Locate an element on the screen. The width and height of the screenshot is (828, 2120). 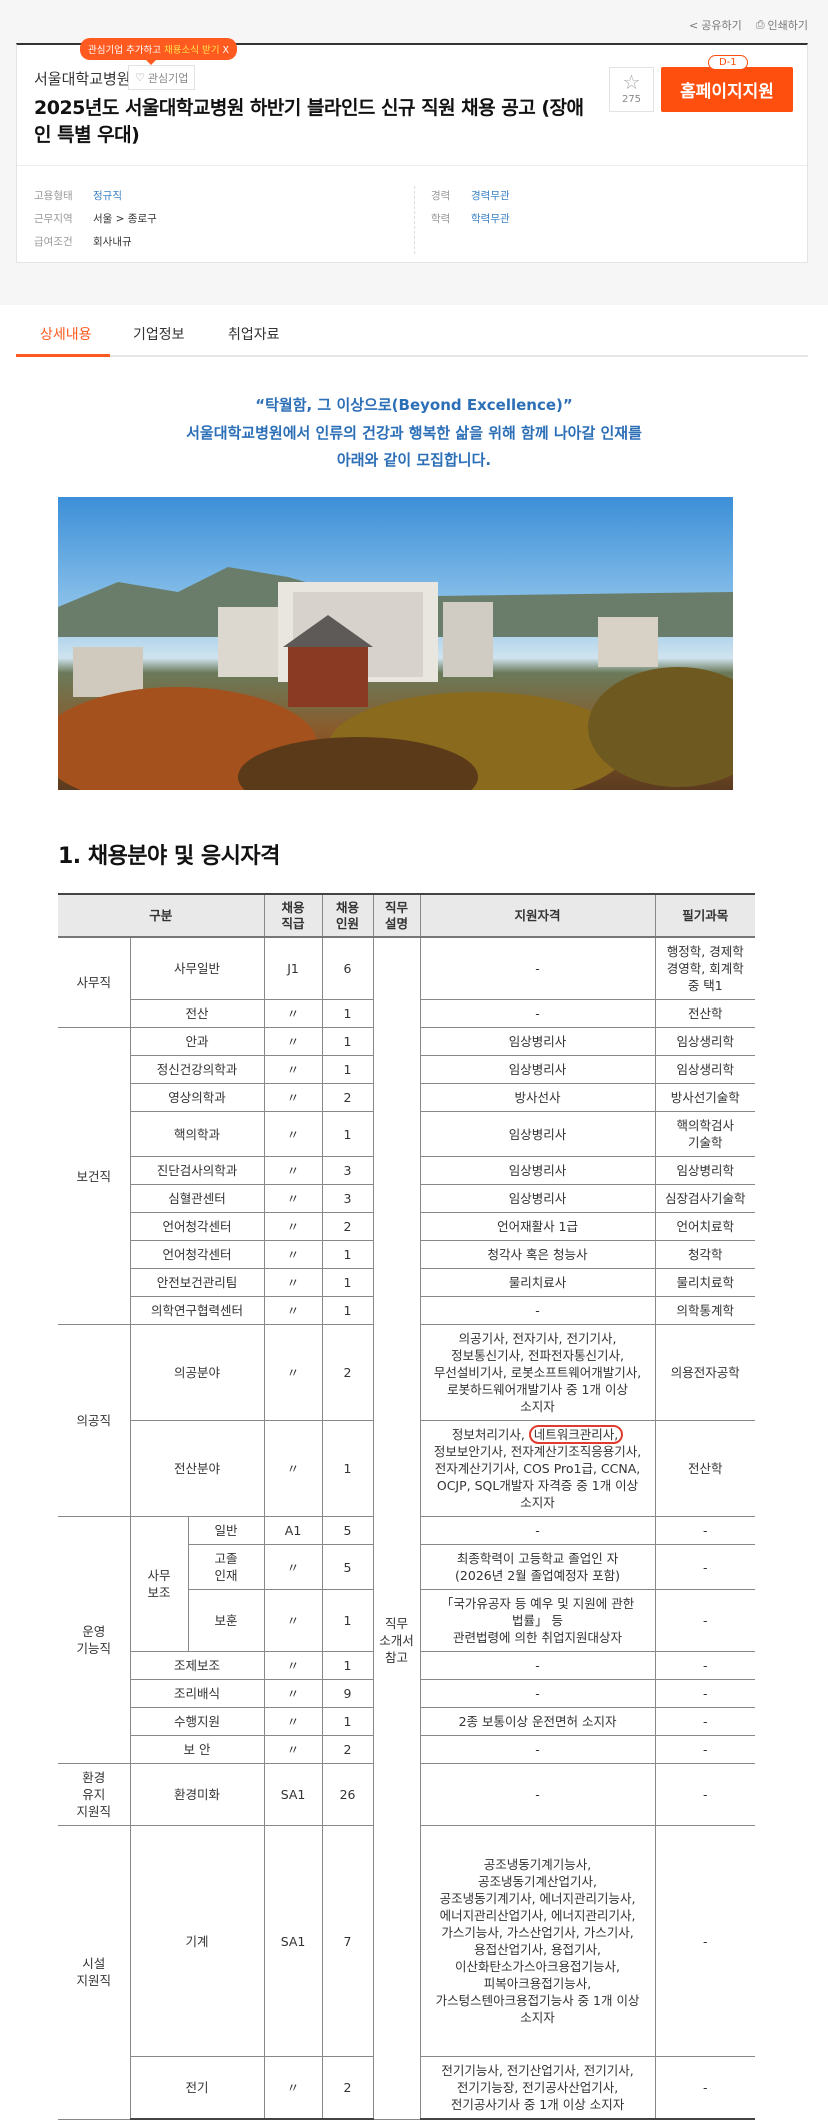
job-division: 조리배식 is located at coordinates (197, 1693).